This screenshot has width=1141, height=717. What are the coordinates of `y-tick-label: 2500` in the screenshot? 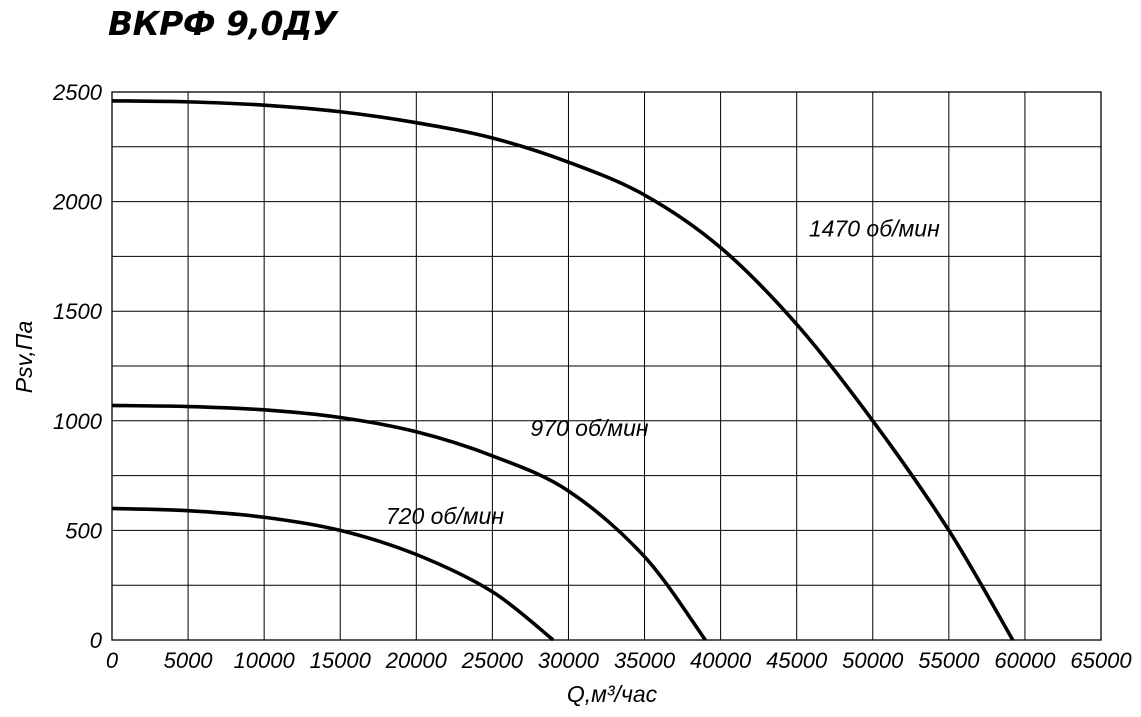 It's located at (77, 92).